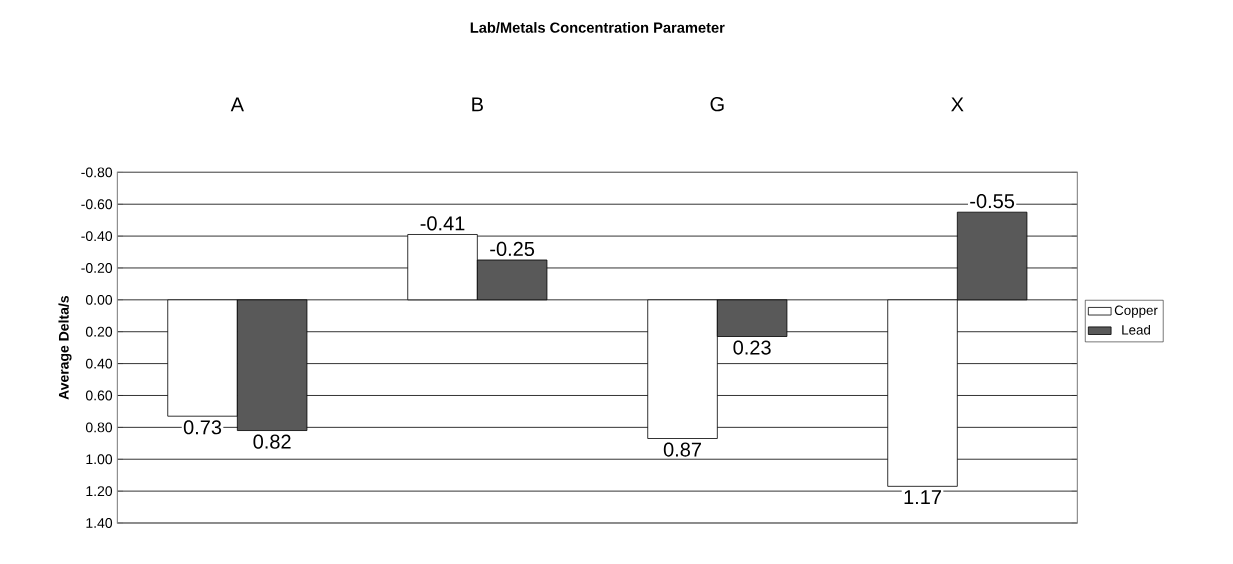 This screenshot has width=1233, height=564. I want to click on data-label: -0.55, so click(992, 201).